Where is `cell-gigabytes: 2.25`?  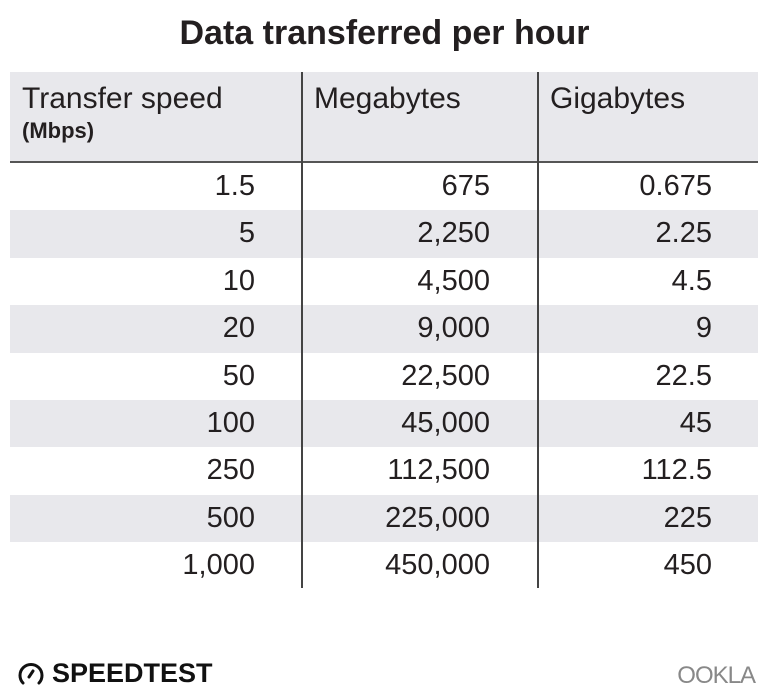
cell-gigabytes: 2.25 is located at coordinates (683, 233).